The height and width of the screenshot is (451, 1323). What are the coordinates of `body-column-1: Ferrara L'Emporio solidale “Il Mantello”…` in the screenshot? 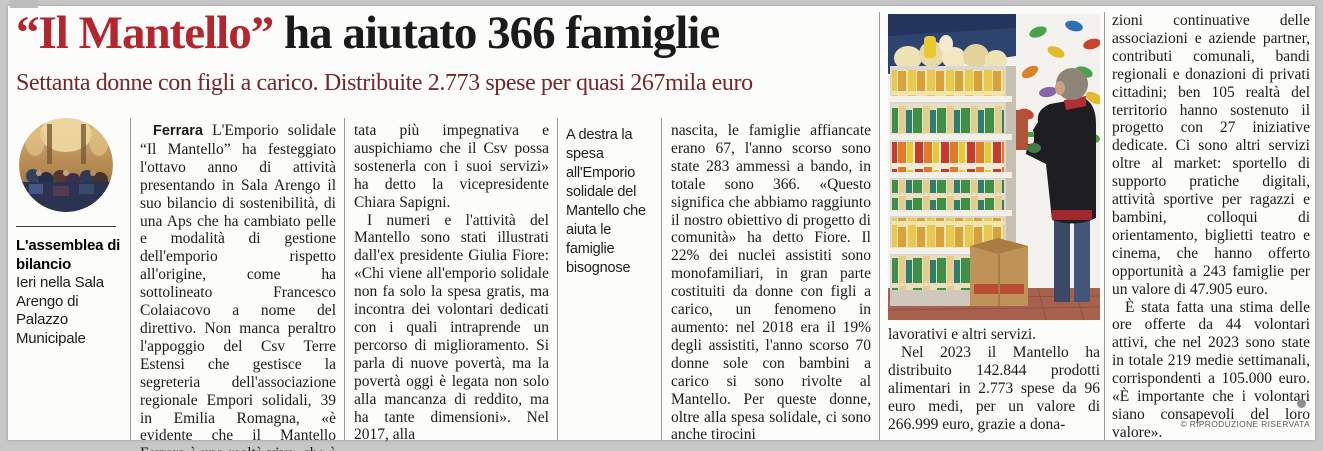 It's located at (238, 286).